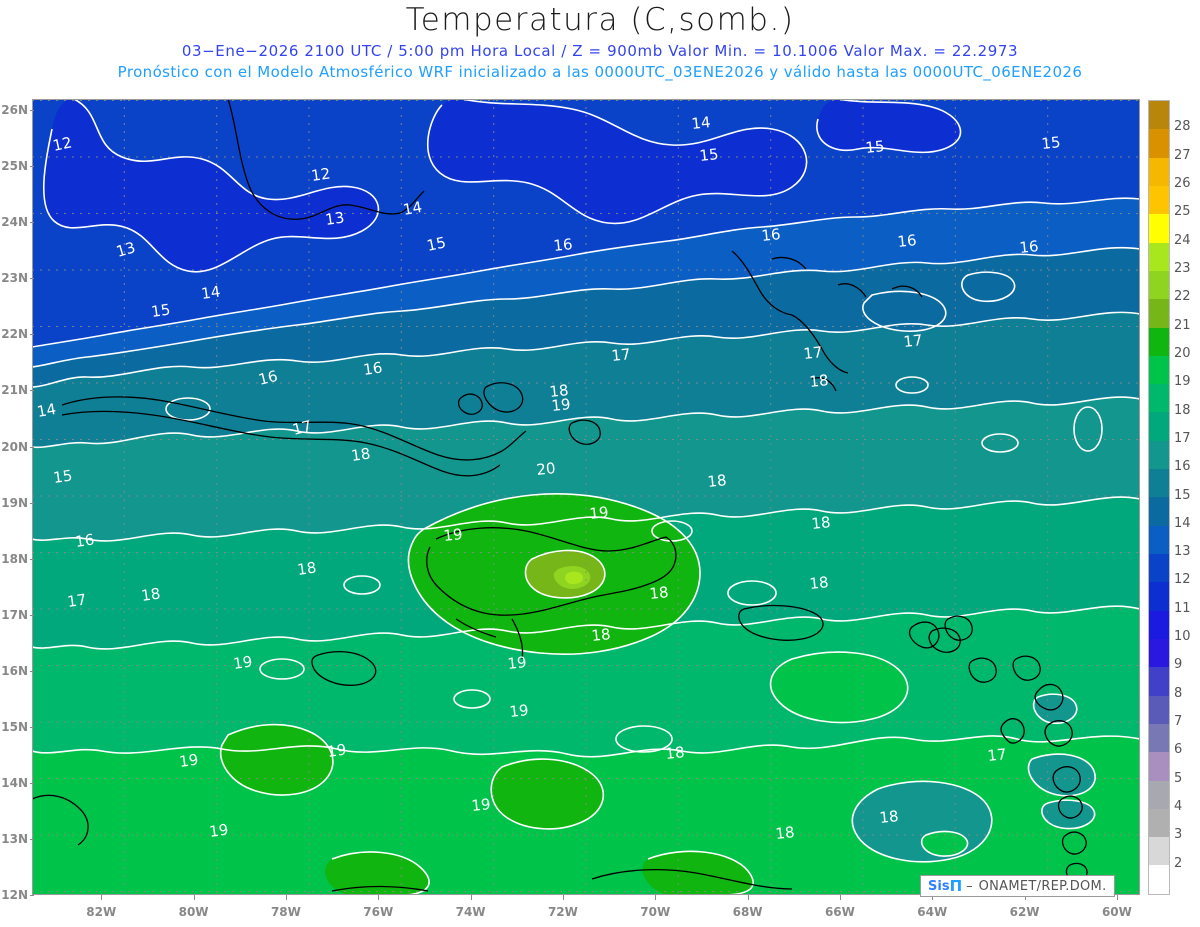 Image resolution: width=1200 pixels, height=927 pixels. I want to click on longitude-tick-66w: 66W, so click(839, 912).